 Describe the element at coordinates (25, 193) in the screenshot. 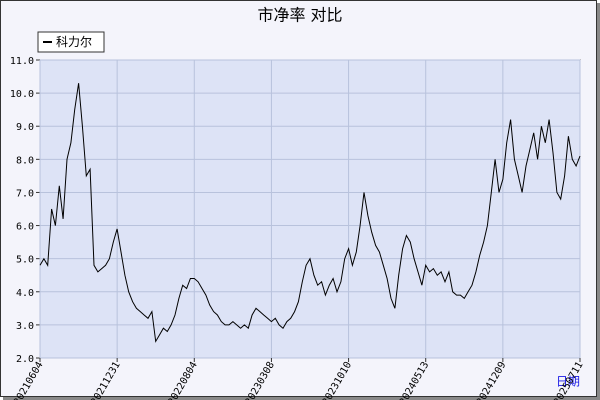

I see `y-tick-label: 7.0` at that location.